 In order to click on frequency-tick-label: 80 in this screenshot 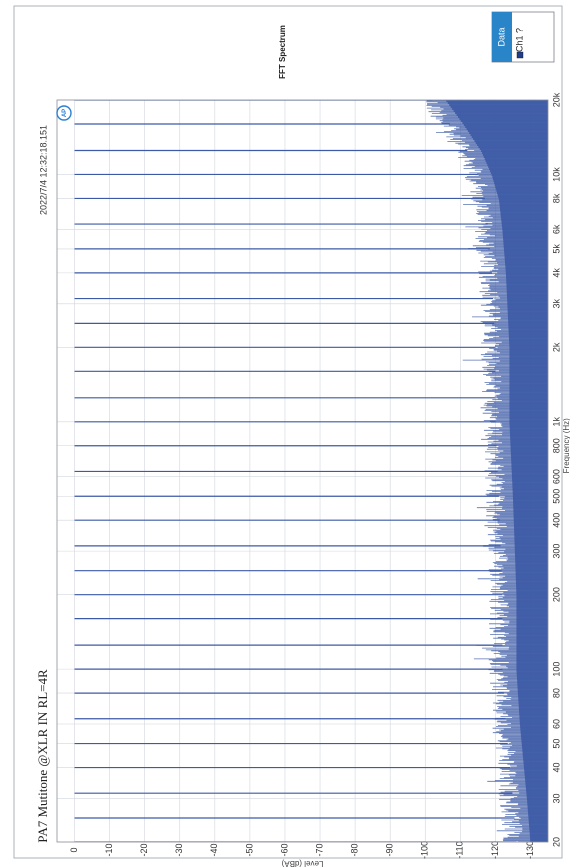, I will do `click(556, 693)`.